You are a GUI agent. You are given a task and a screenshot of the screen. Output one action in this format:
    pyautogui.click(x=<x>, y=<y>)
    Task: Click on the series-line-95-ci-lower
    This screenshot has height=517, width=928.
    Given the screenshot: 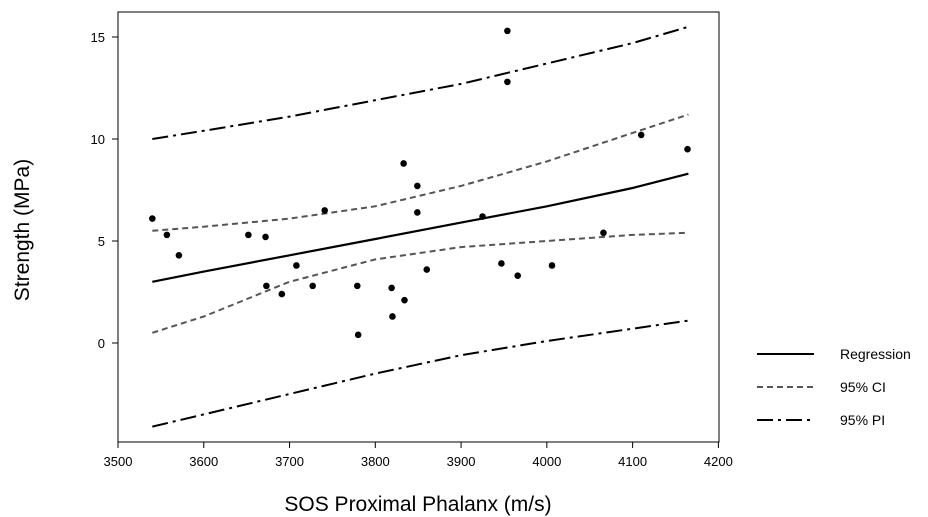 What is the action you would take?
    pyautogui.click(x=420, y=282)
    